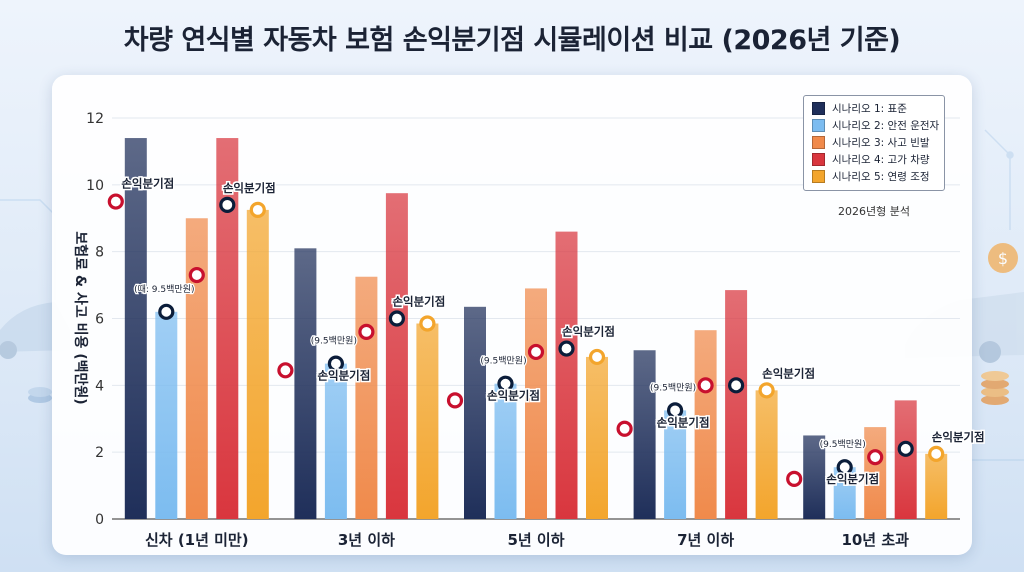  I want to click on dollar-coin-icon: $, so click(1003, 258).